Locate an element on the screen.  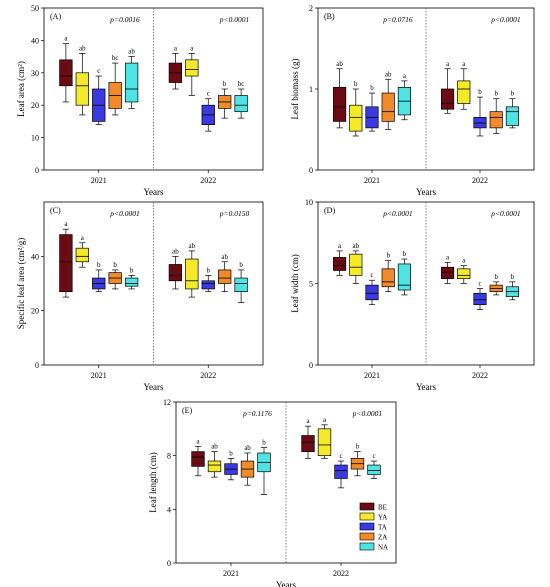
legend-label: ZA is located at coordinates (382, 538).